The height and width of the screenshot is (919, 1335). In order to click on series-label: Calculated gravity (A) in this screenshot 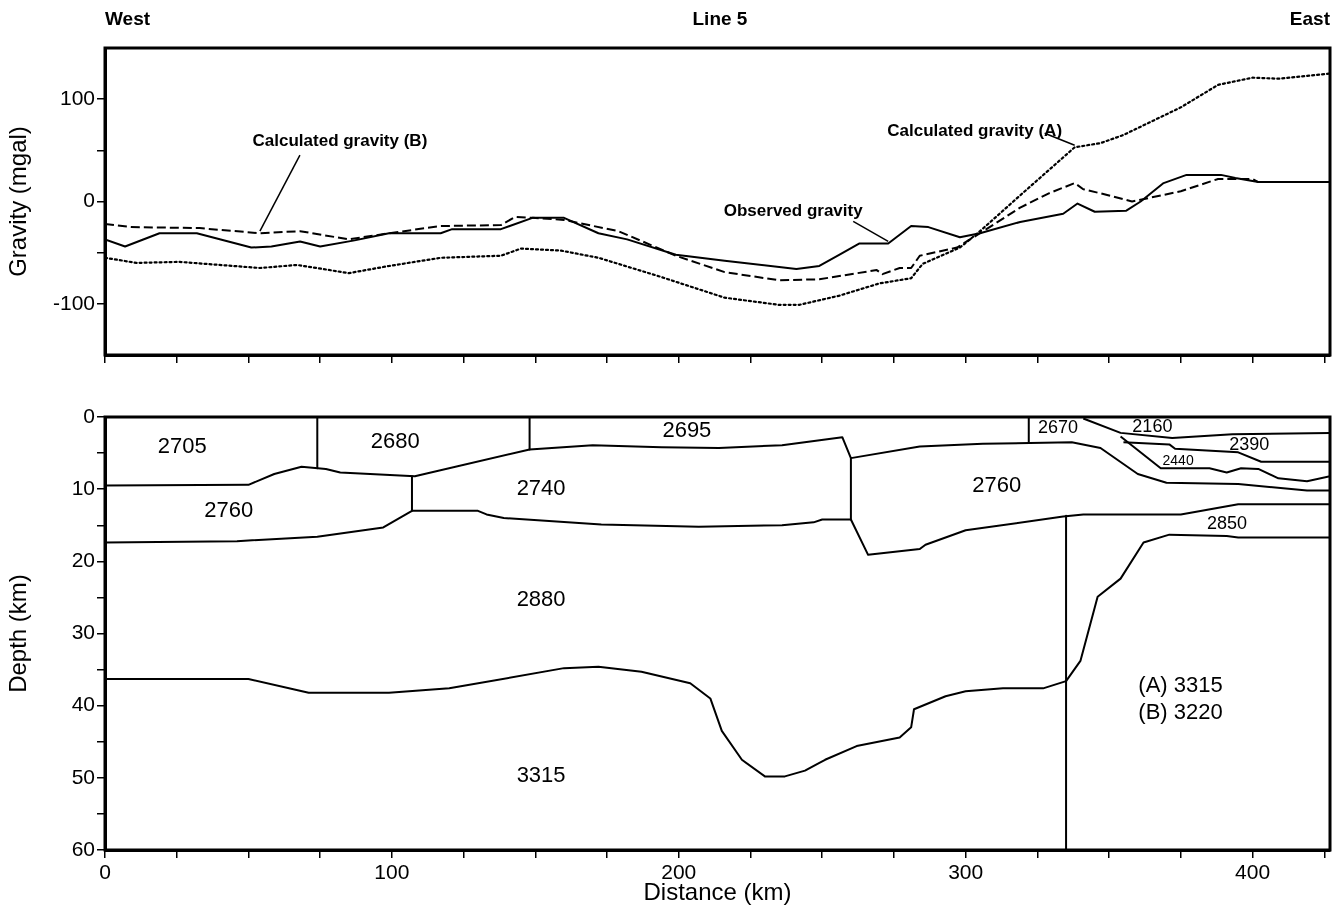, I will do `click(975, 130)`.